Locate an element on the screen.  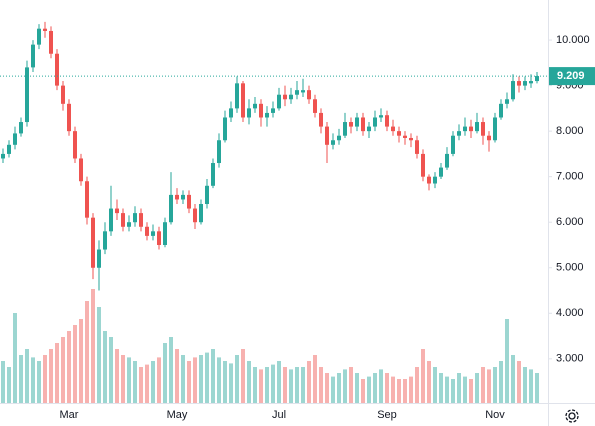
x-tick-label: Sep is located at coordinates (387, 415).